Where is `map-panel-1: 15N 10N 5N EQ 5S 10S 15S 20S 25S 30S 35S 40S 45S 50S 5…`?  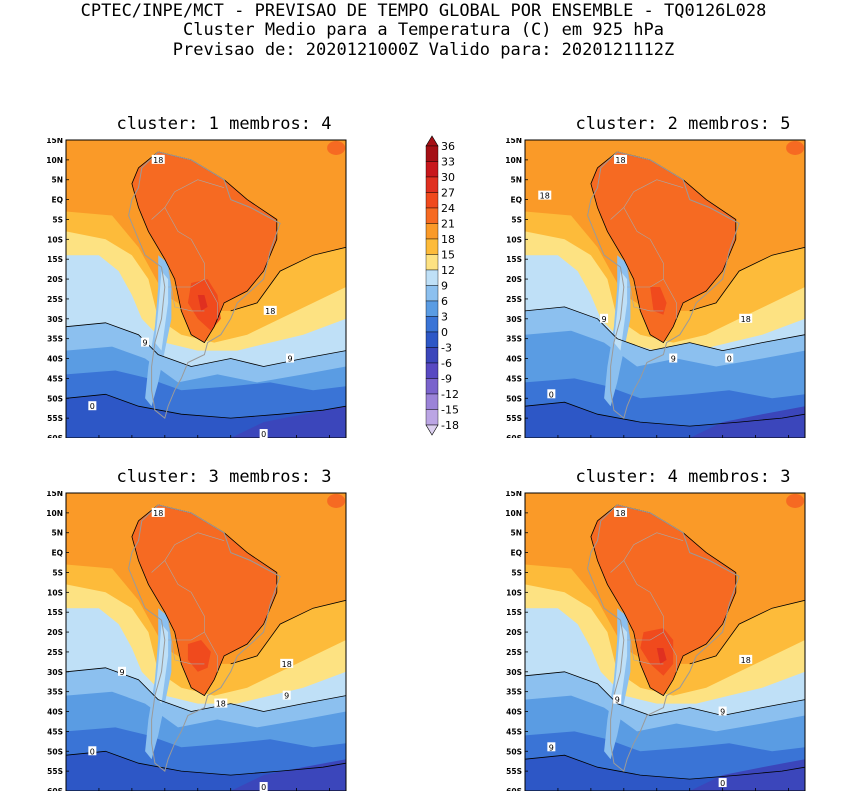 map-panel-1: 15N 10N 5N EQ 5S 10S 15S 20S 25S 30S 35S 40S 45S 50S 5… is located at coordinates (190, 288).